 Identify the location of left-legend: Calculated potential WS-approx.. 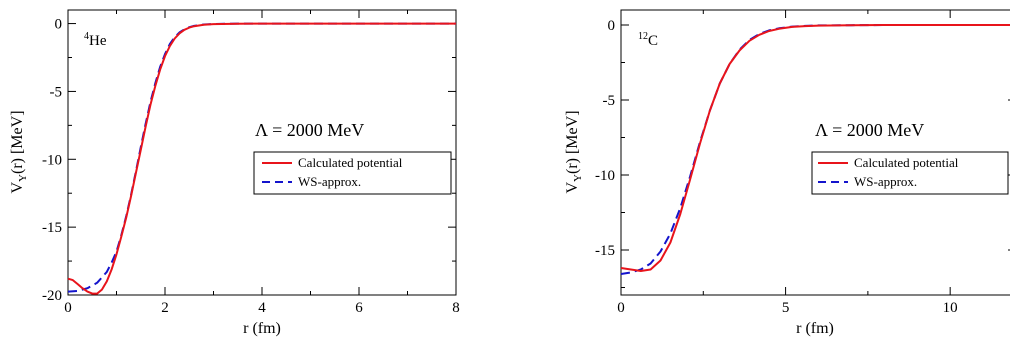
(352, 173).